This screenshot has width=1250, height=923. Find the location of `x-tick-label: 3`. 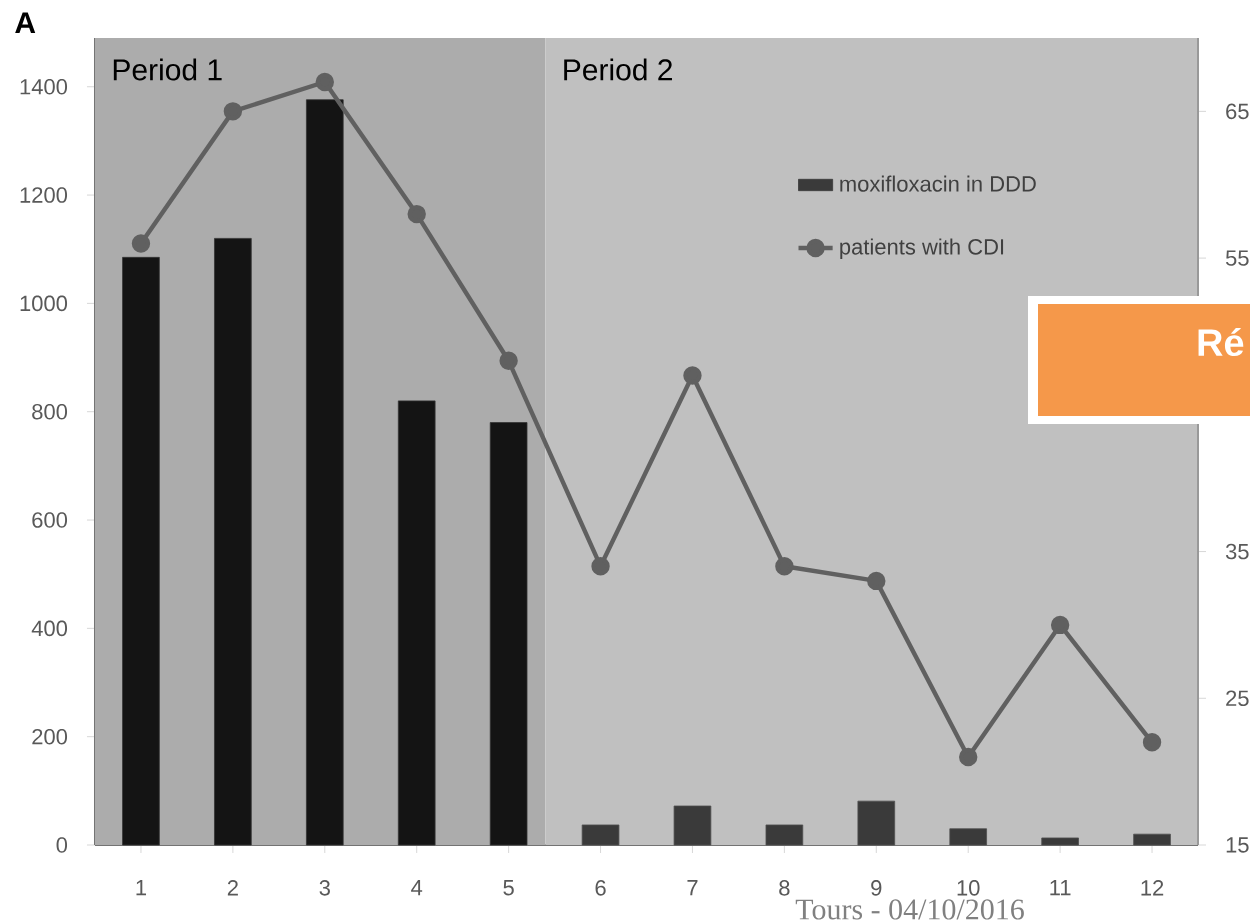

x-tick-label: 3 is located at coordinates (324, 888).